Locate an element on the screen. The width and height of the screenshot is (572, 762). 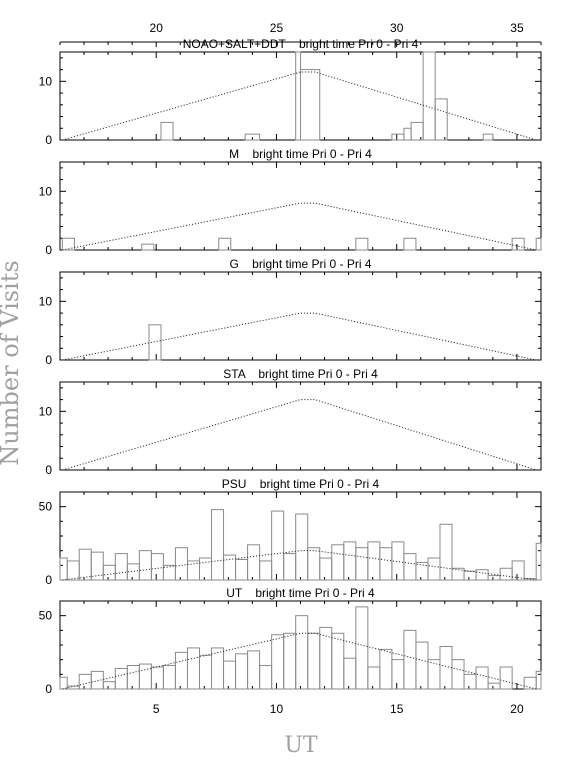
bottom-axis: 5 10 15 20 is located at coordinates (338, 709).